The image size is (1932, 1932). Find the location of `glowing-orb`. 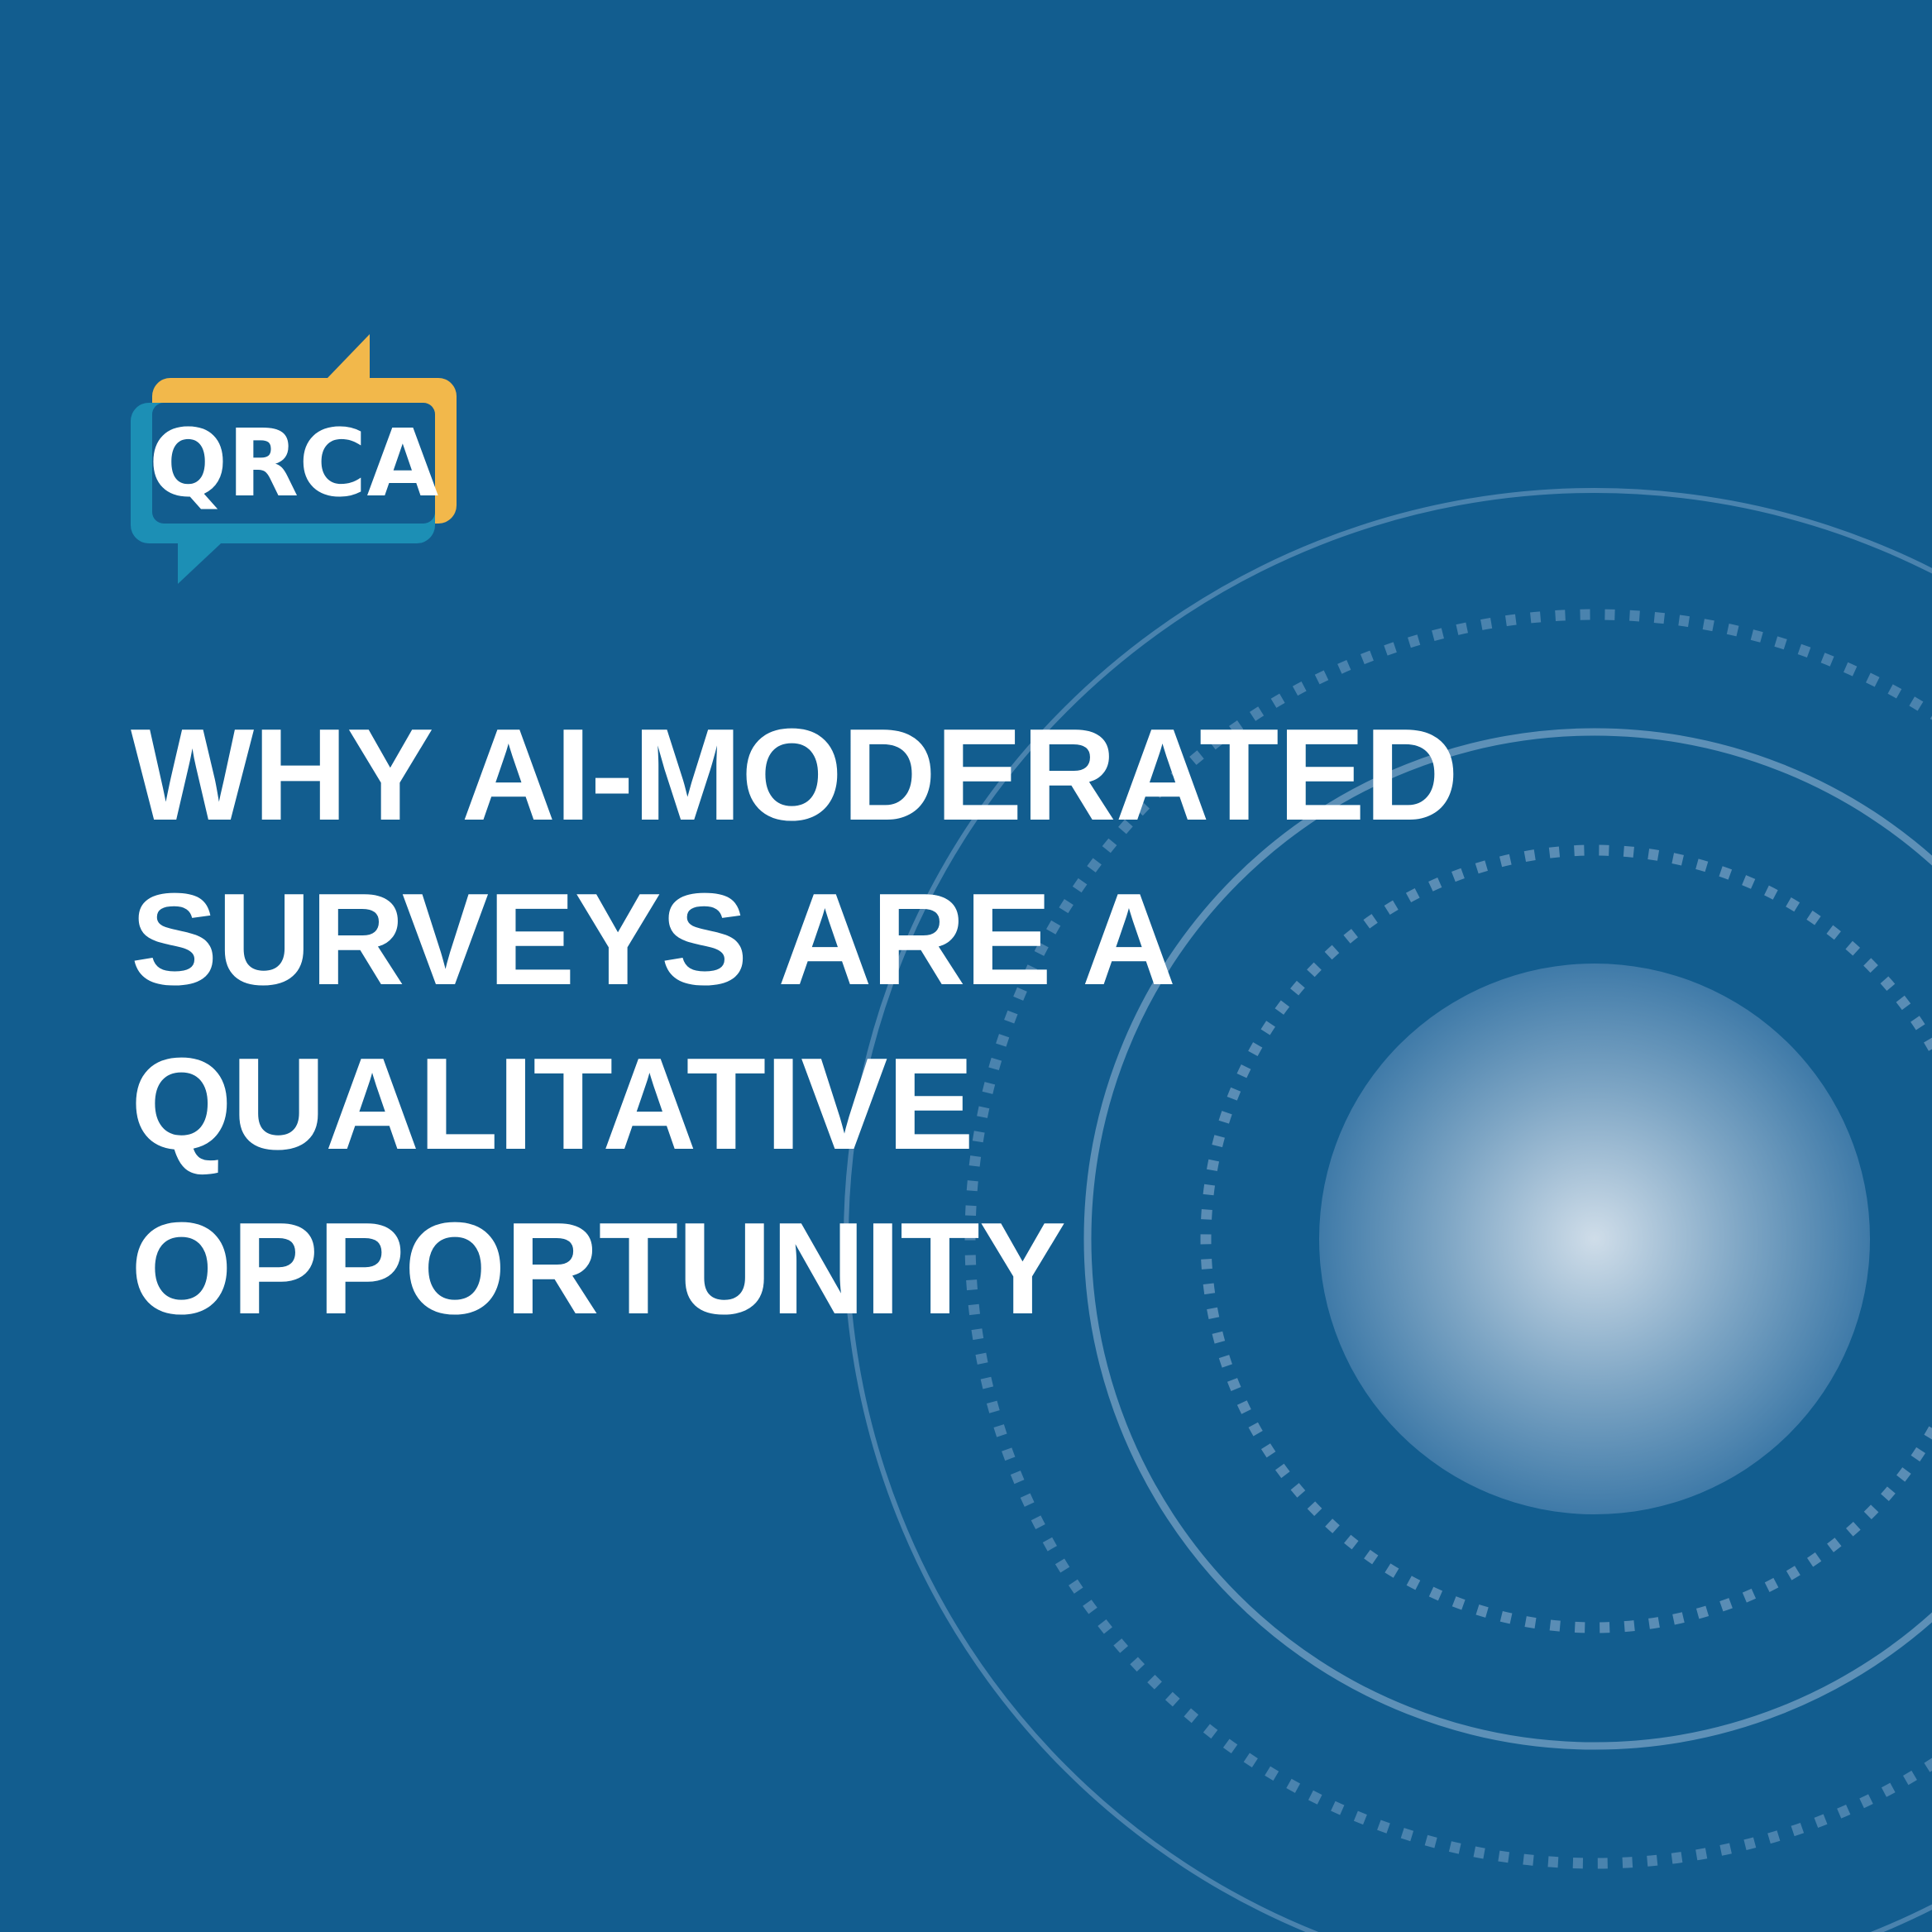

glowing-orb is located at coordinates (1594, 1239).